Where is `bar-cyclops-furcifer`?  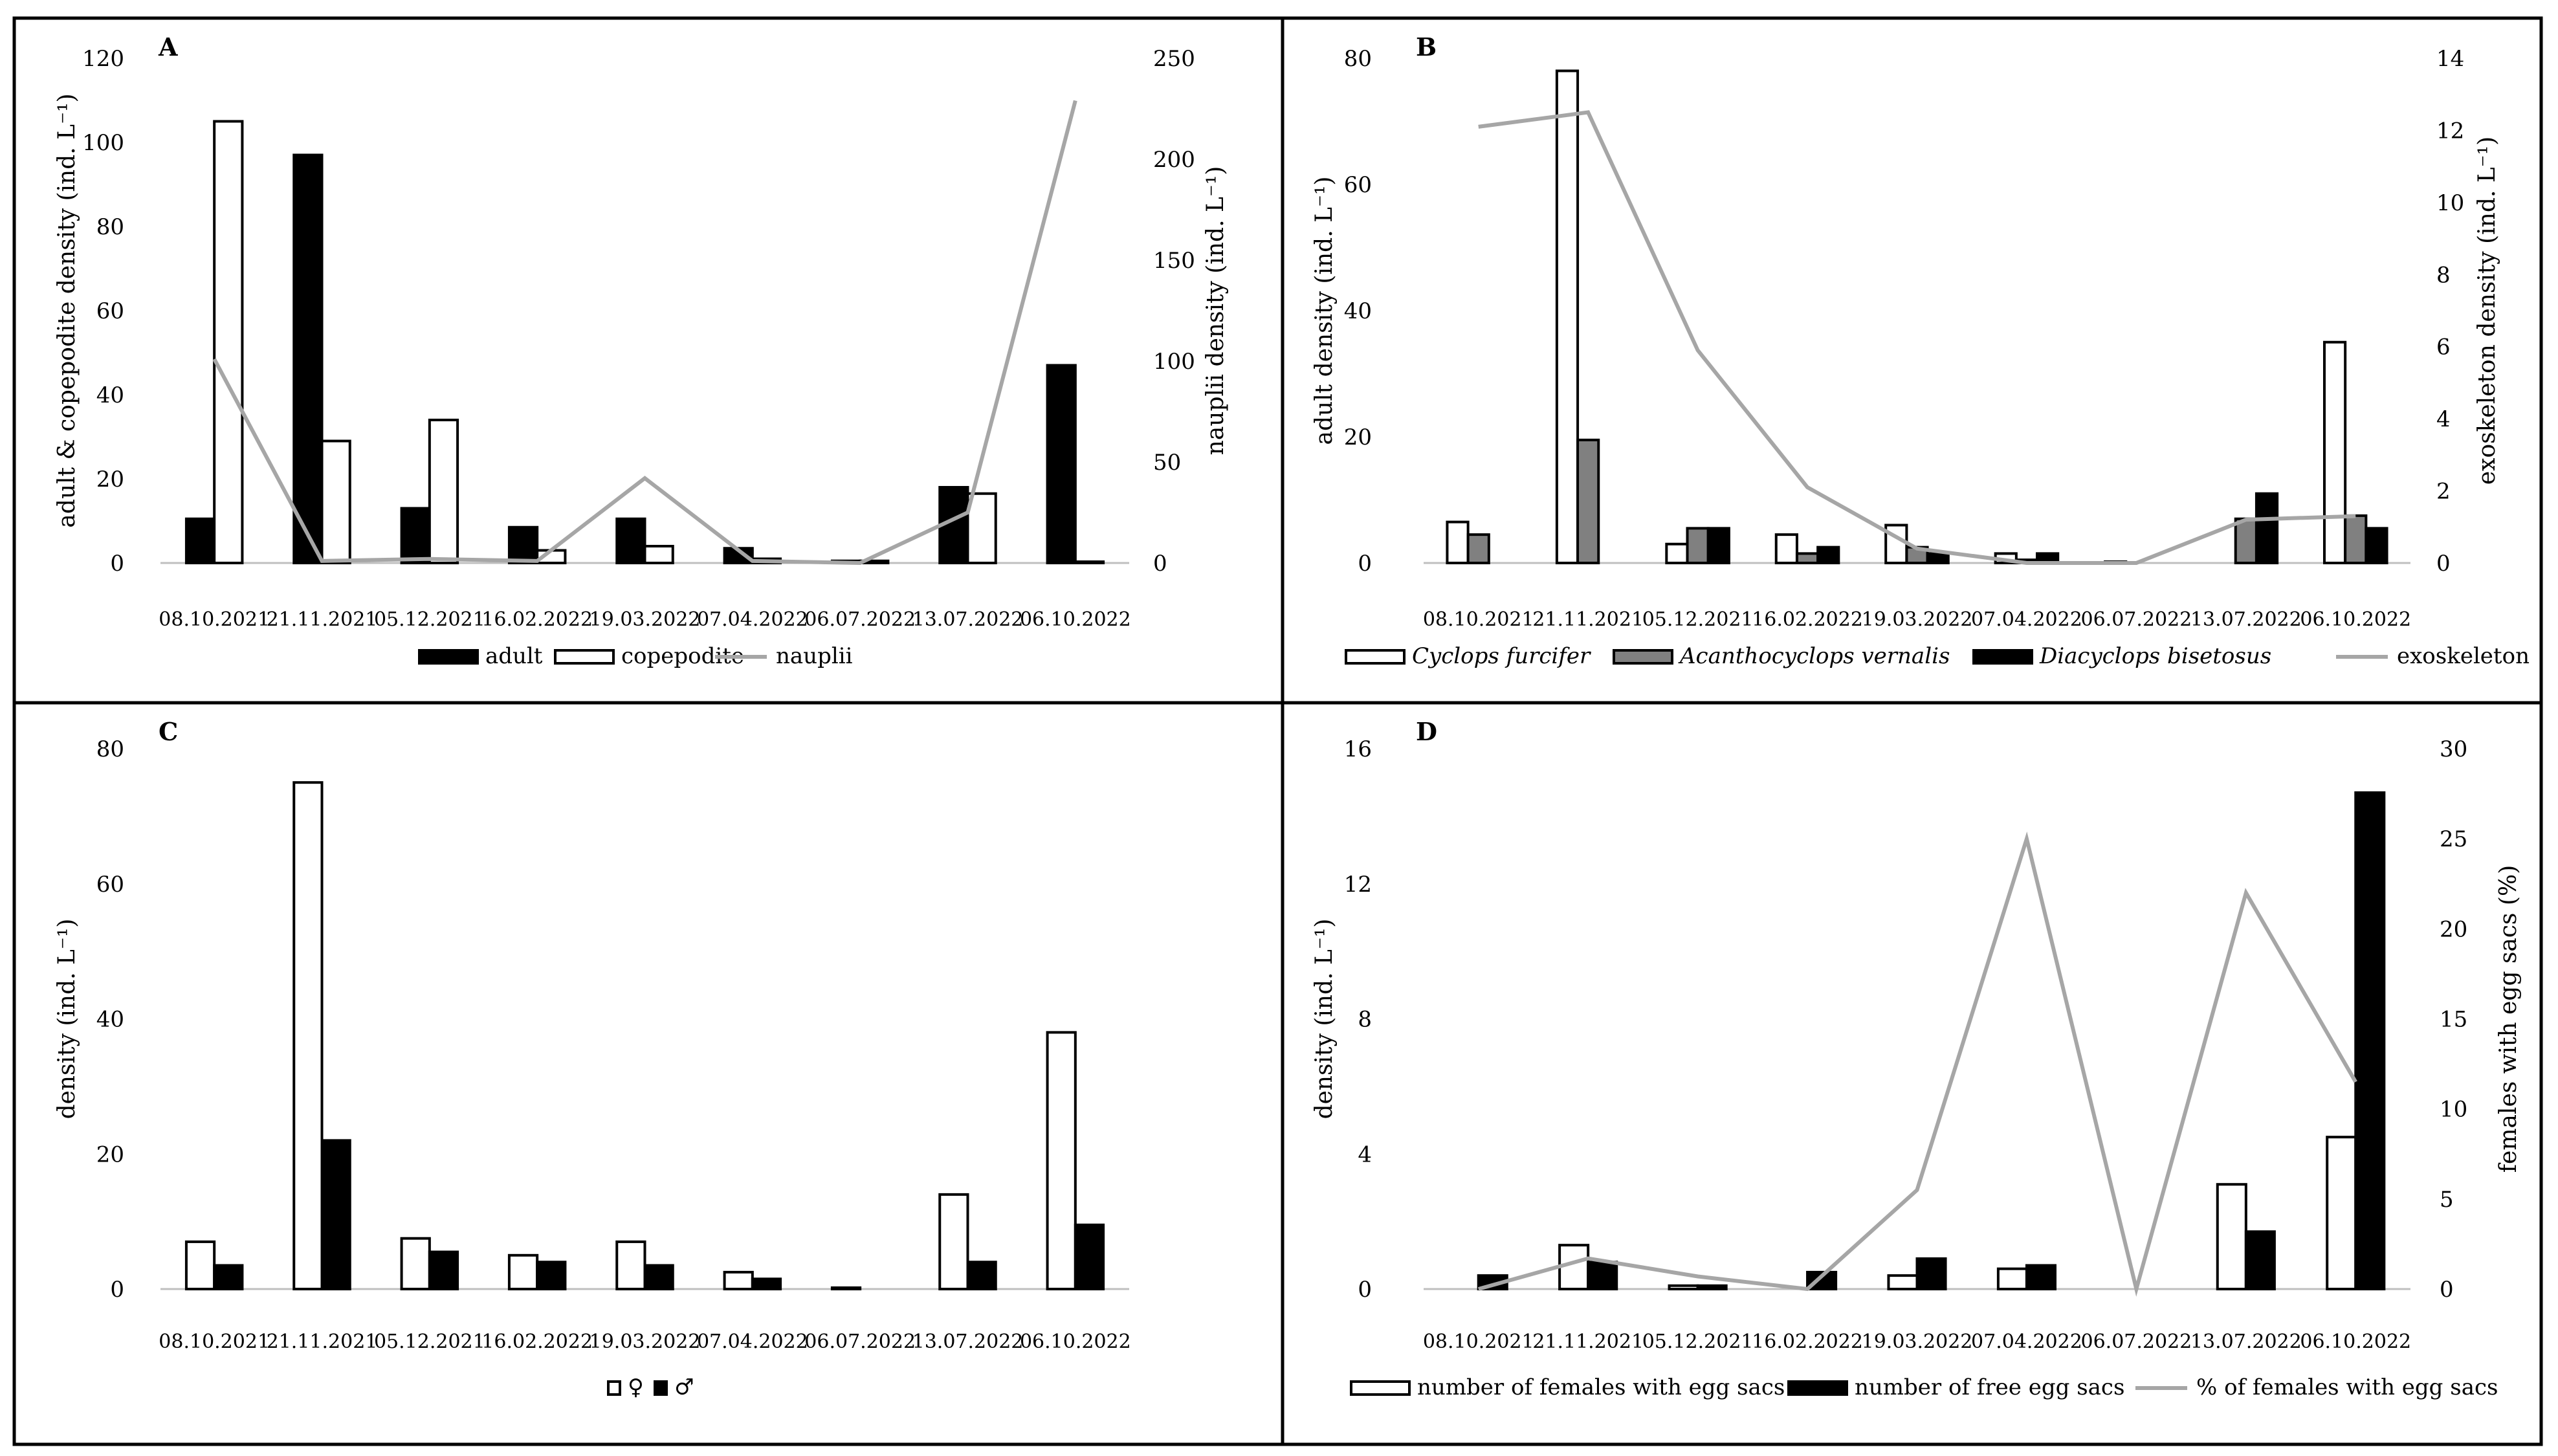
bar-cyclops-furcifer is located at coordinates (1786, 548).